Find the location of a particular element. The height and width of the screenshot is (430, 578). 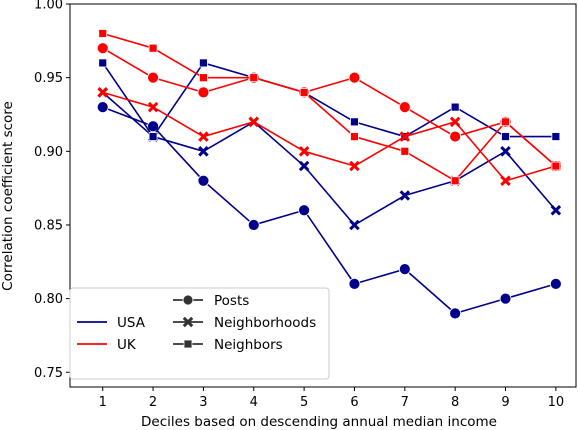

x-axis-ticks: 1 2 3 4 5 6 7 8 9 10 is located at coordinates (332, 398).